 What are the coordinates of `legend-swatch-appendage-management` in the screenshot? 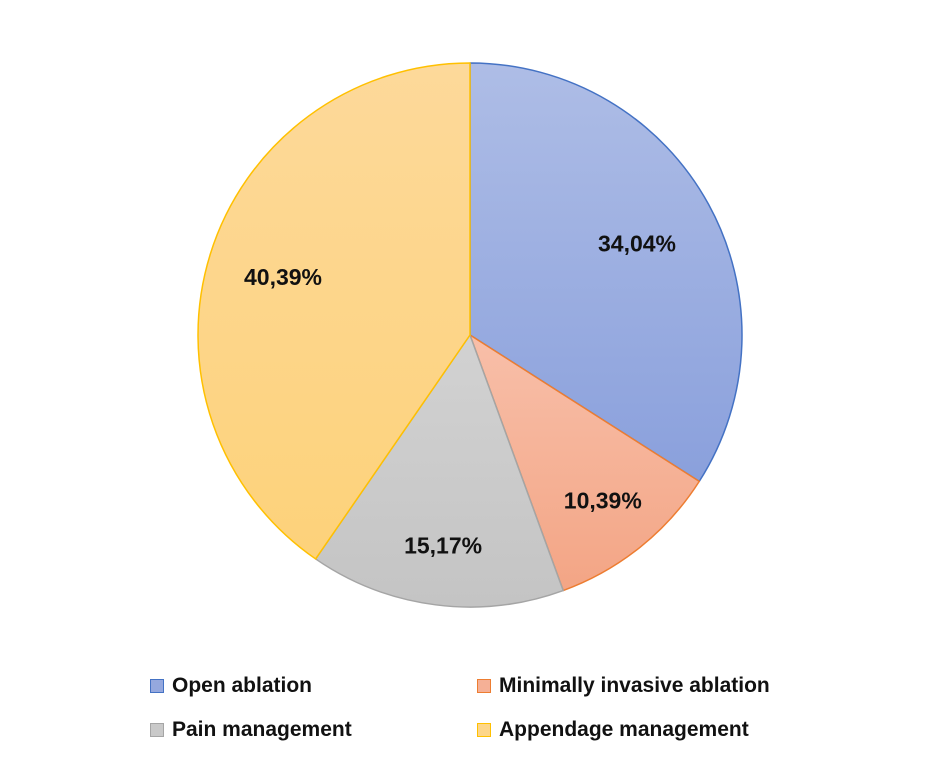 It's located at (484, 730).